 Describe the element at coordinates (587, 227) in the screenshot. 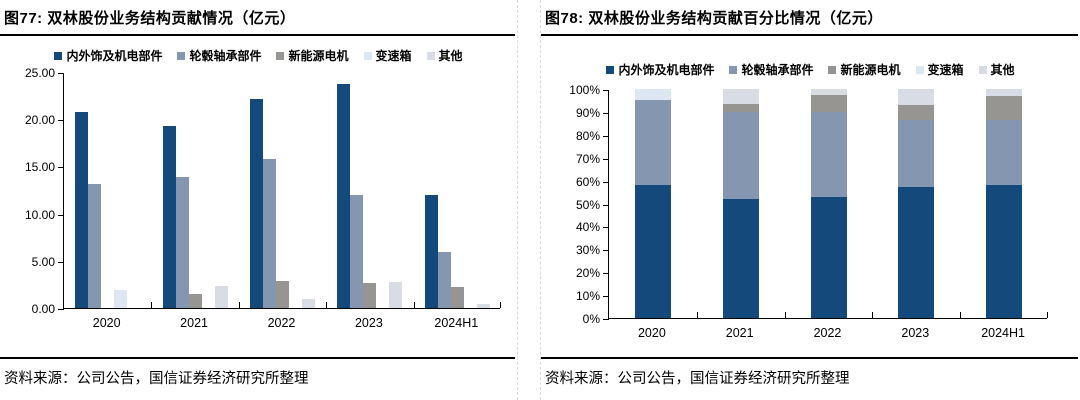

I see `y-axis-label: 40%` at that location.